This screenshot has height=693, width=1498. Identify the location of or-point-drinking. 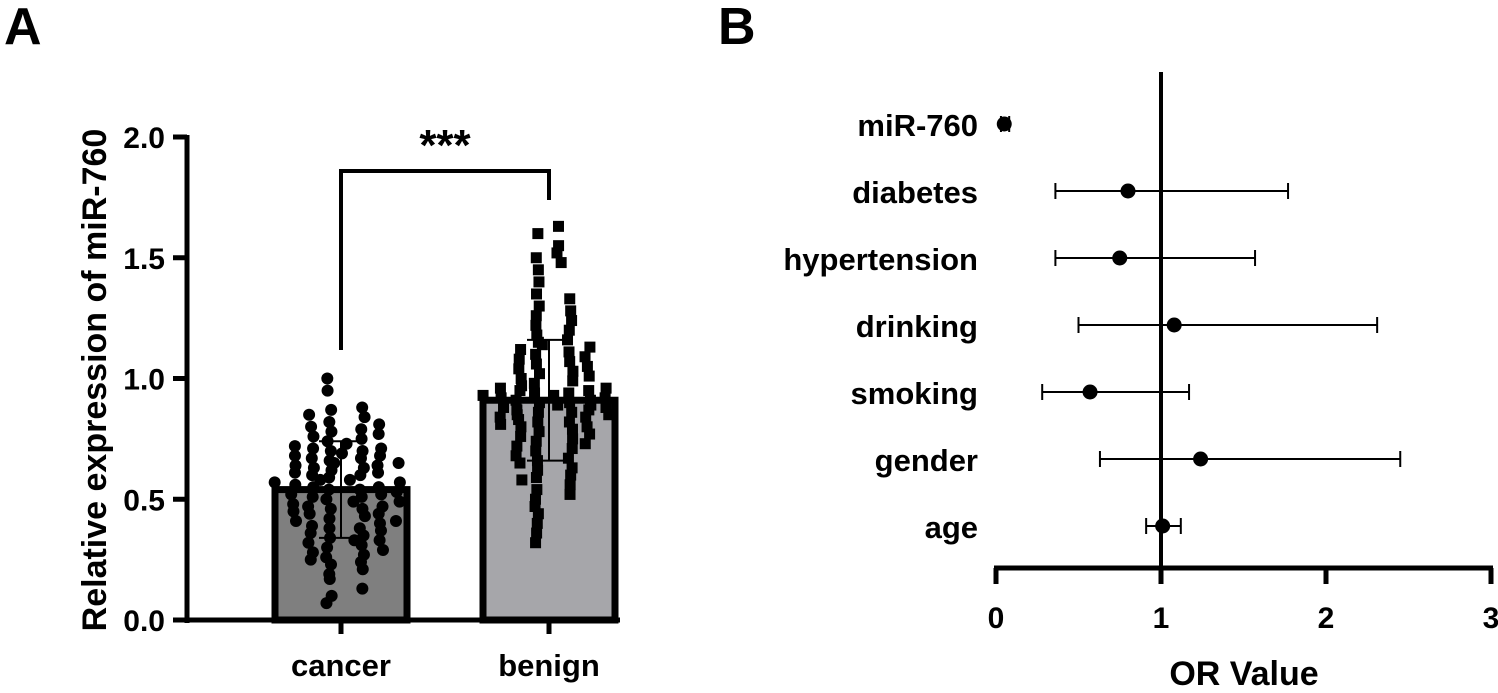
(1174, 325).